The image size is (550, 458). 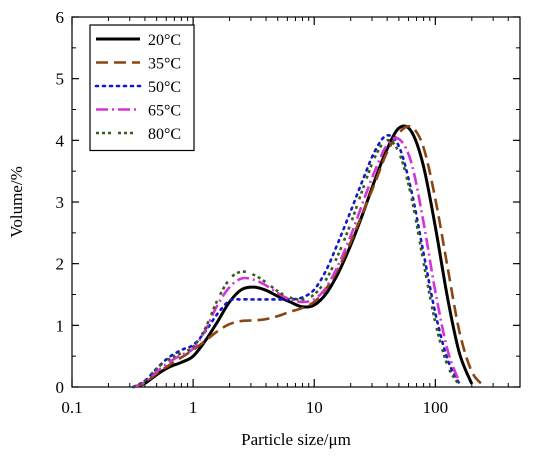 I want to click on legend: 20°C 35°C 50°C 65°C 80°C, so click(x=142, y=88).